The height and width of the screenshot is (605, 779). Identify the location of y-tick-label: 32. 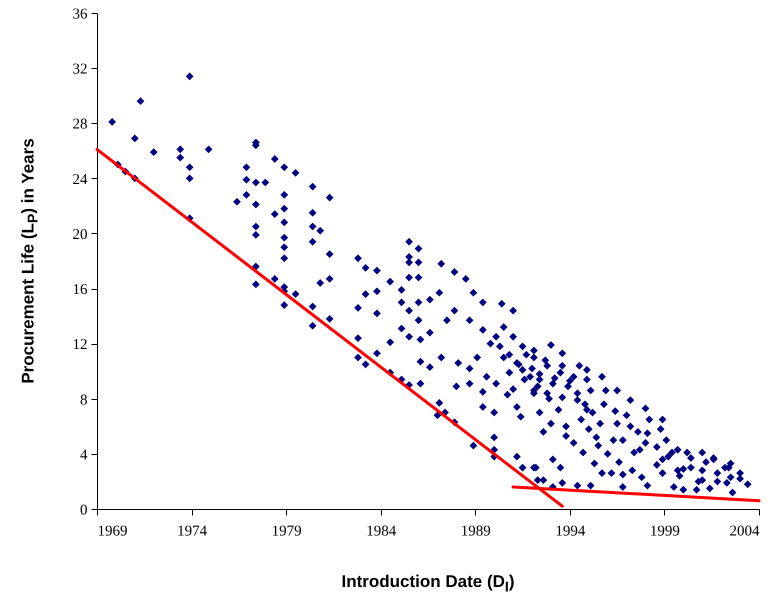
(80, 70).